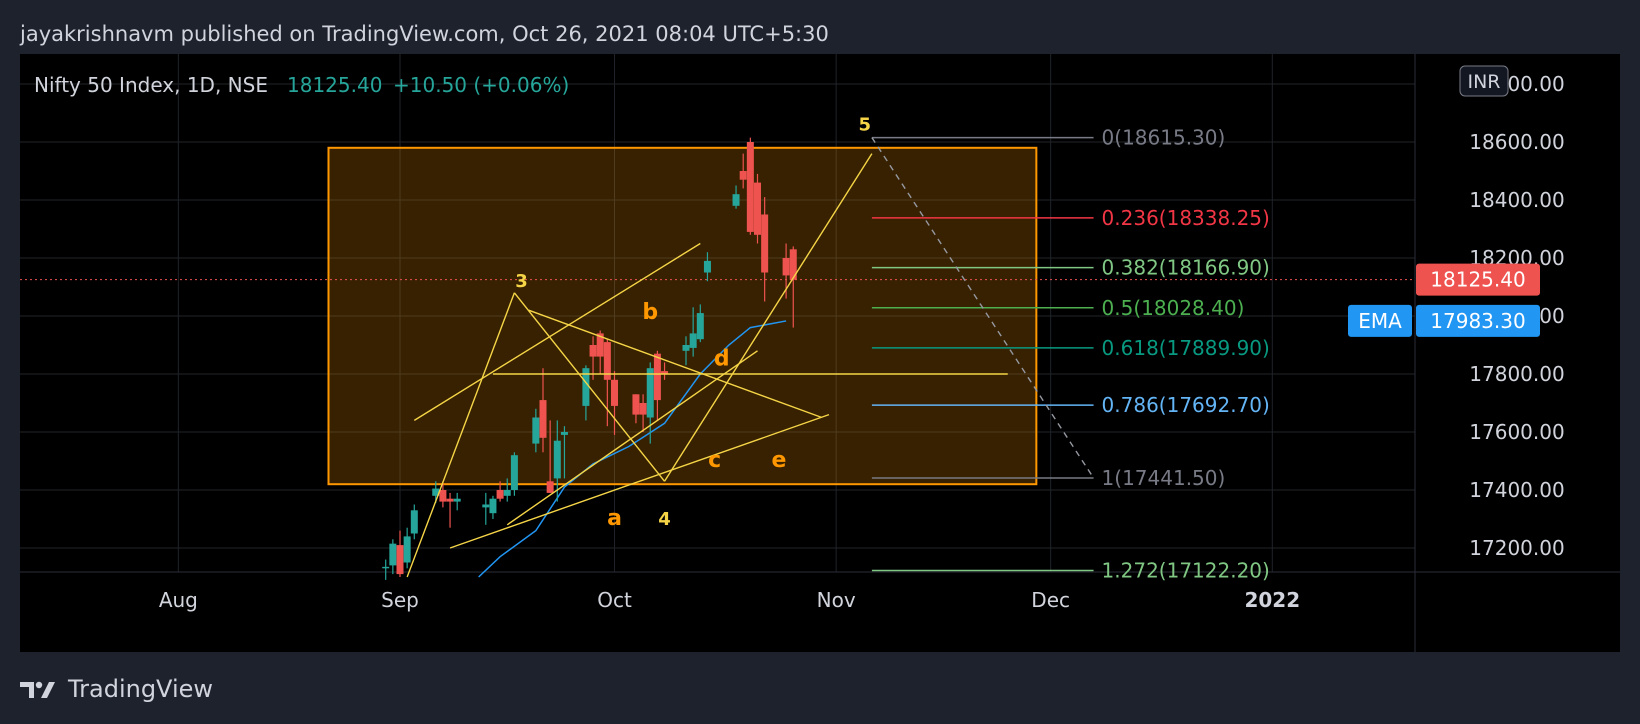 The image size is (1640, 724). I want to click on price-axis-label: 18400.00, so click(1516, 200).